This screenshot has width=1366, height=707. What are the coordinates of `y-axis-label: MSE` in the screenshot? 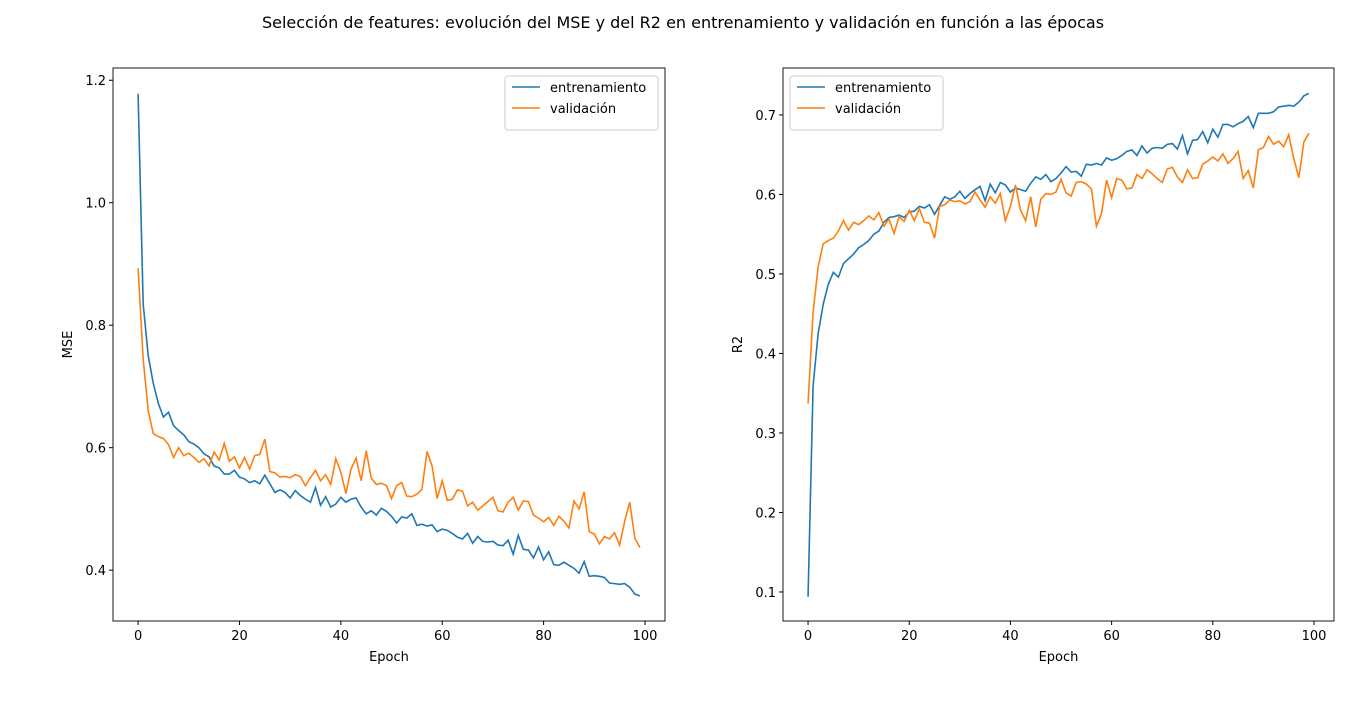 It's located at (68, 345).